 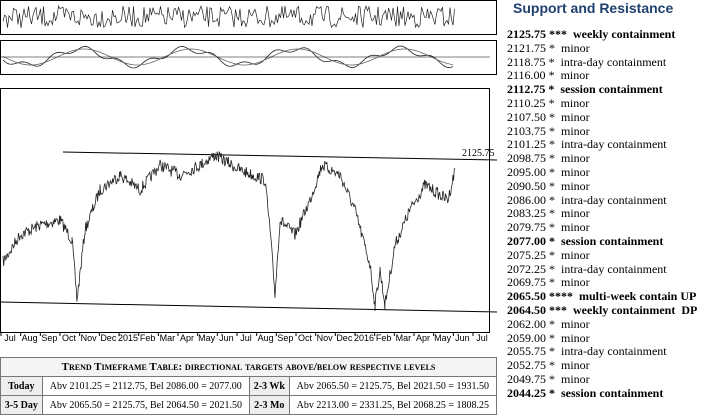 What do you see at coordinates (624, 34) in the screenshot?
I see `level-note: weekly containment` at bounding box center [624, 34].